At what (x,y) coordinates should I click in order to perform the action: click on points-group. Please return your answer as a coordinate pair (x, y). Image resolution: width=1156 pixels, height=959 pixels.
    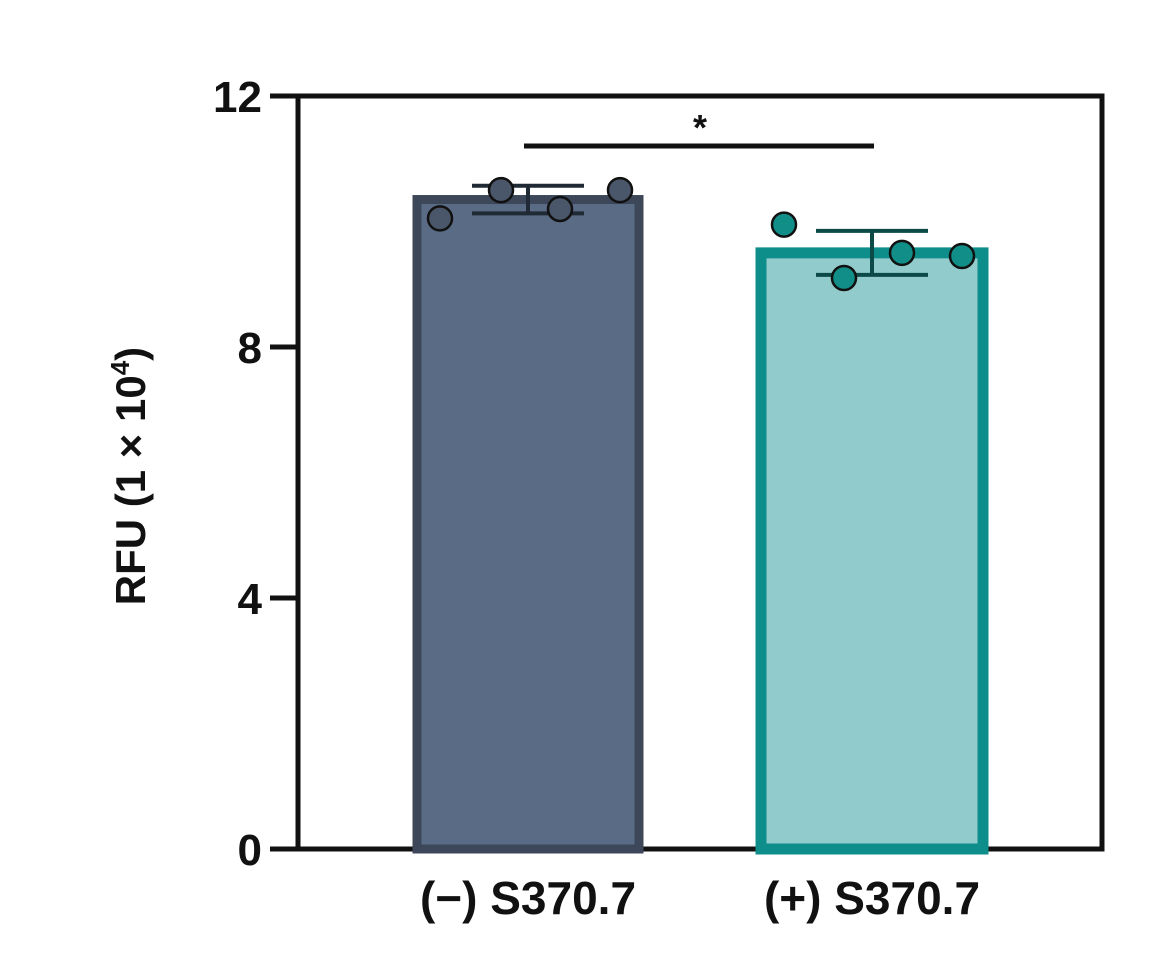
    Looking at the image, I should click on (701, 234).